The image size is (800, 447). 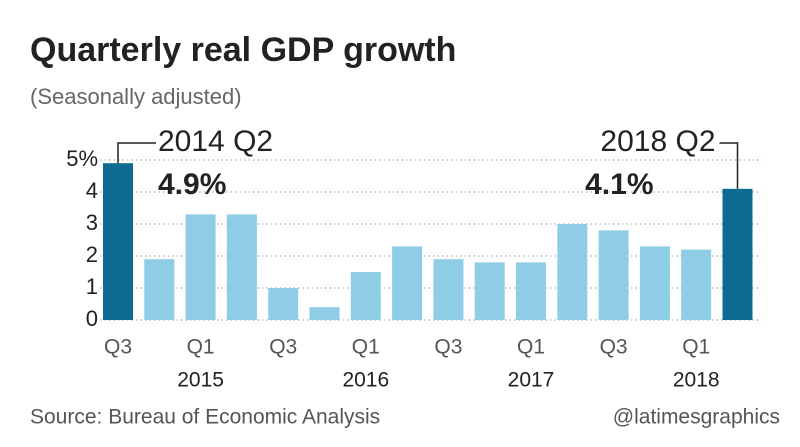 What do you see at coordinates (200, 380) in the screenshot?
I see `year-label: 2015` at bounding box center [200, 380].